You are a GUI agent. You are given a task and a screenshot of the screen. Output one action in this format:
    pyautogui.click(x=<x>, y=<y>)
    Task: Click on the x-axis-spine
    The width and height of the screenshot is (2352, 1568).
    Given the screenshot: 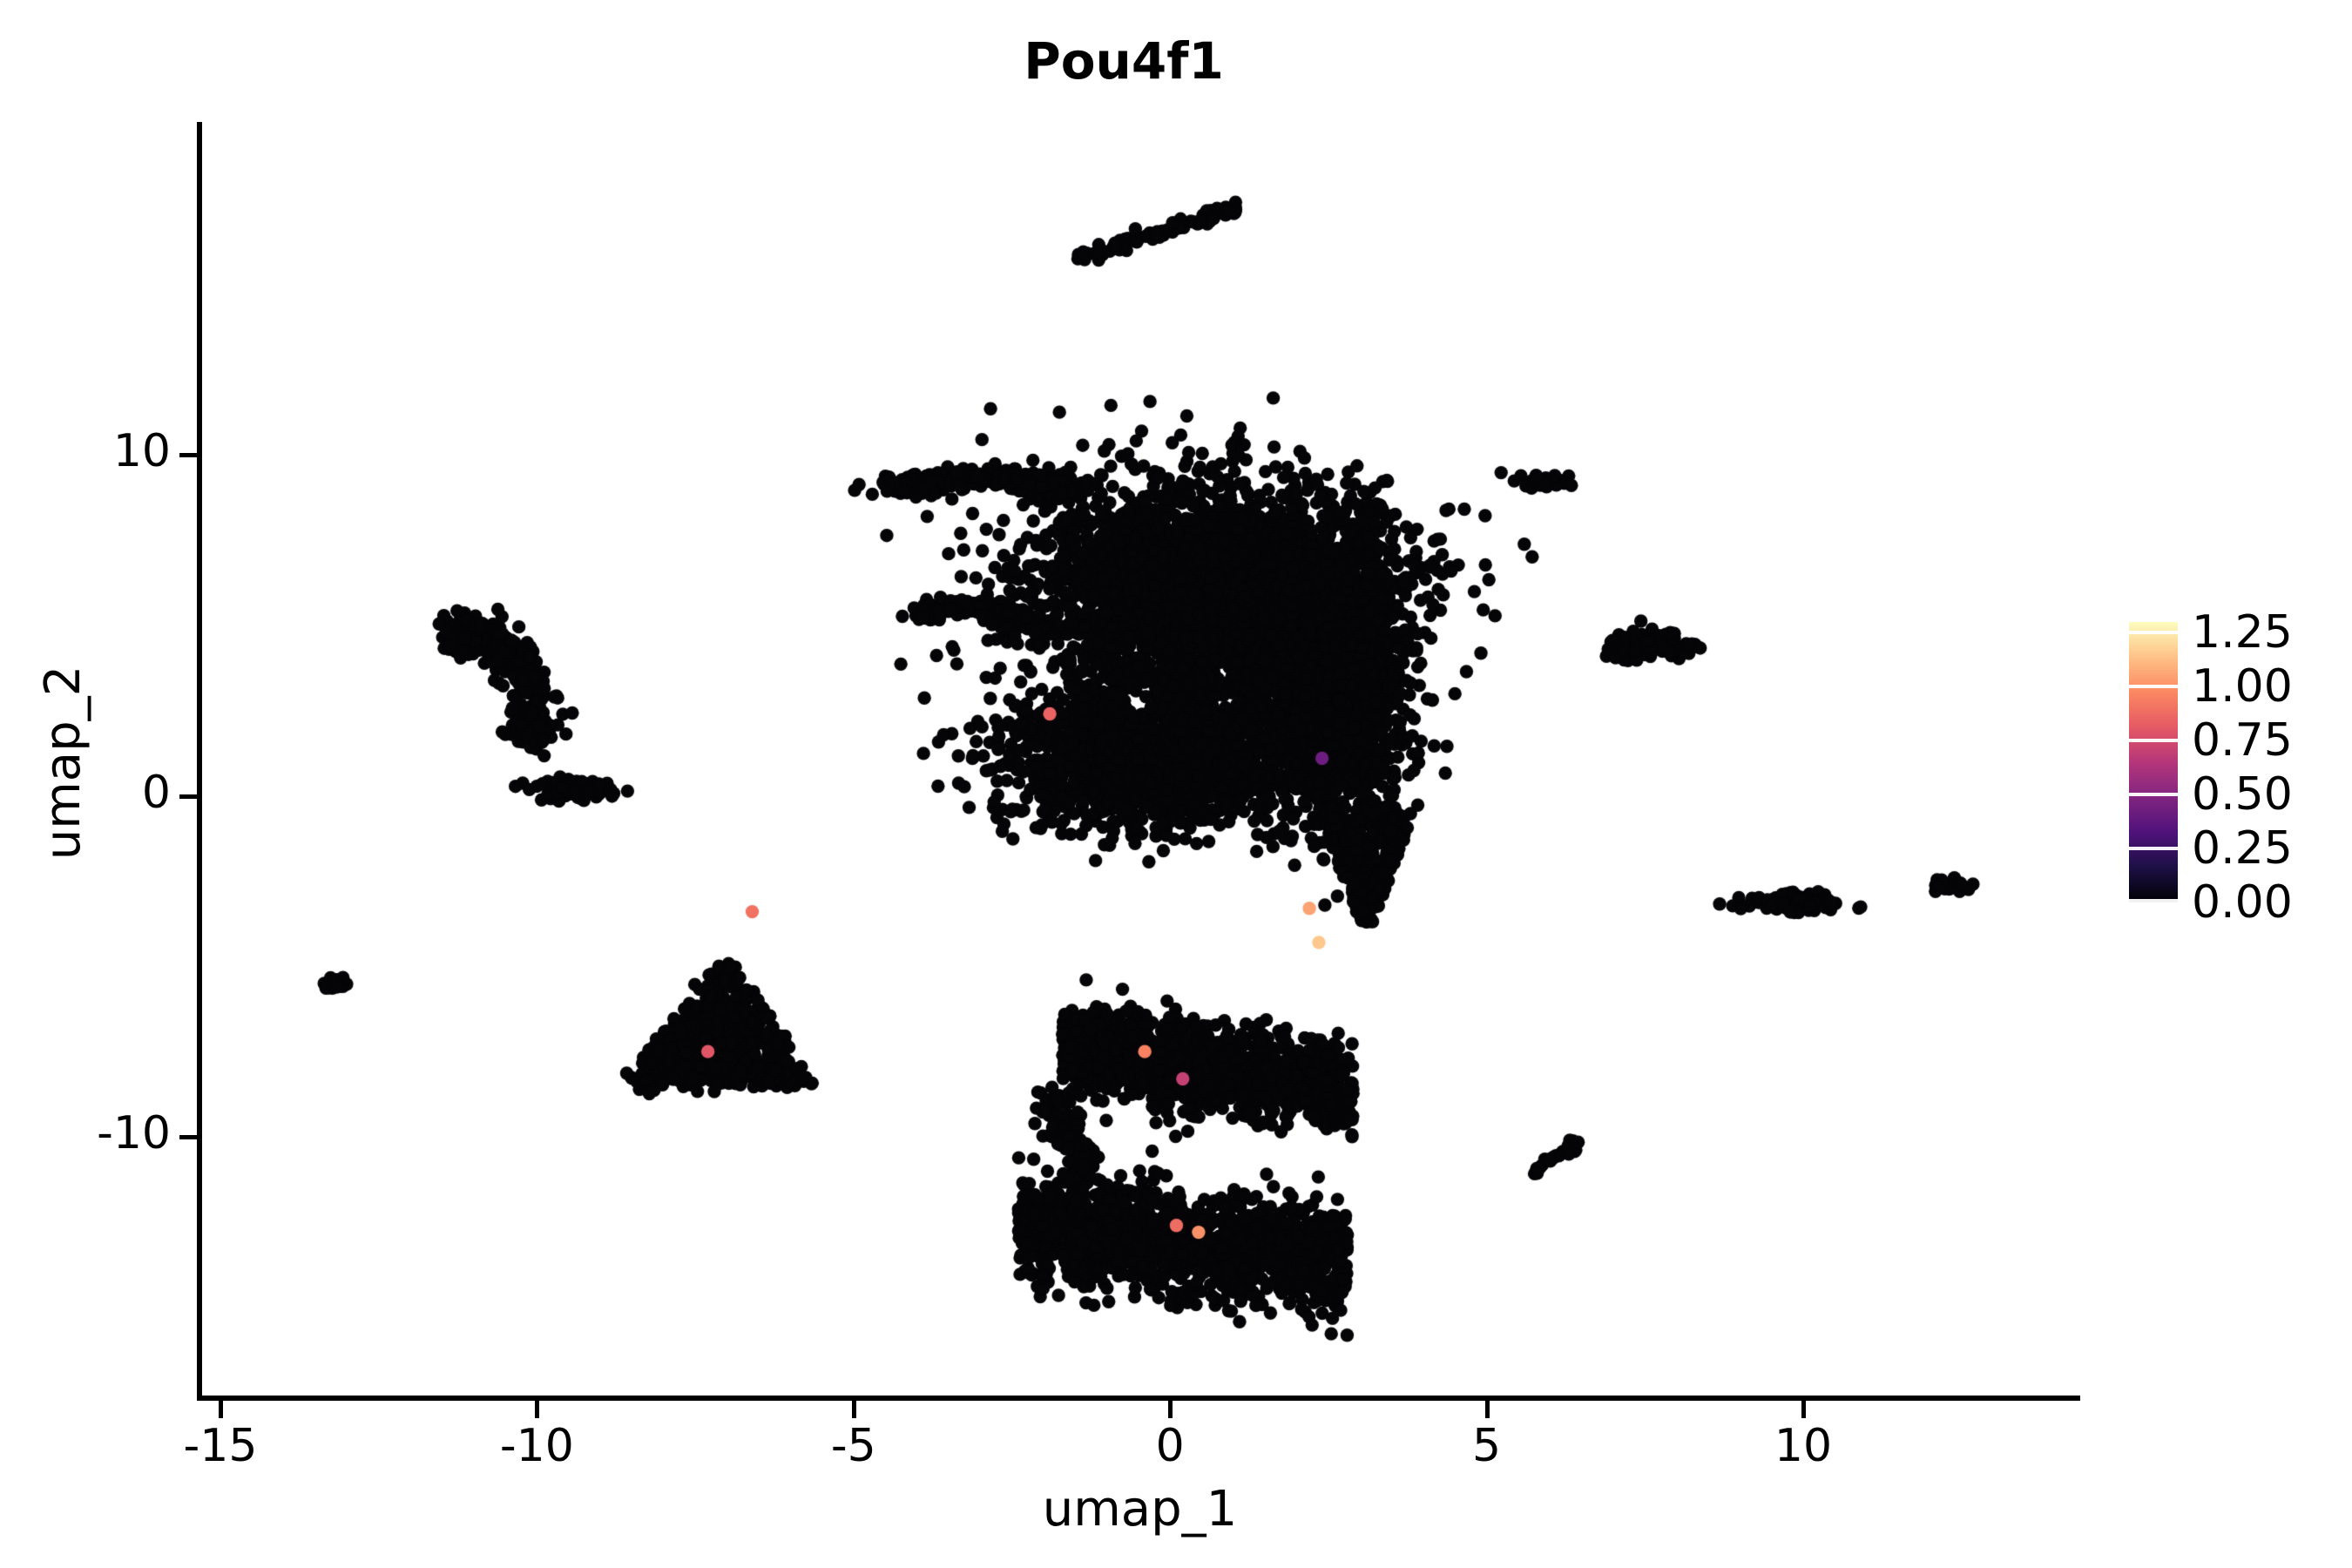 What is the action you would take?
    pyautogui.click(x=1138, y=1398)
    